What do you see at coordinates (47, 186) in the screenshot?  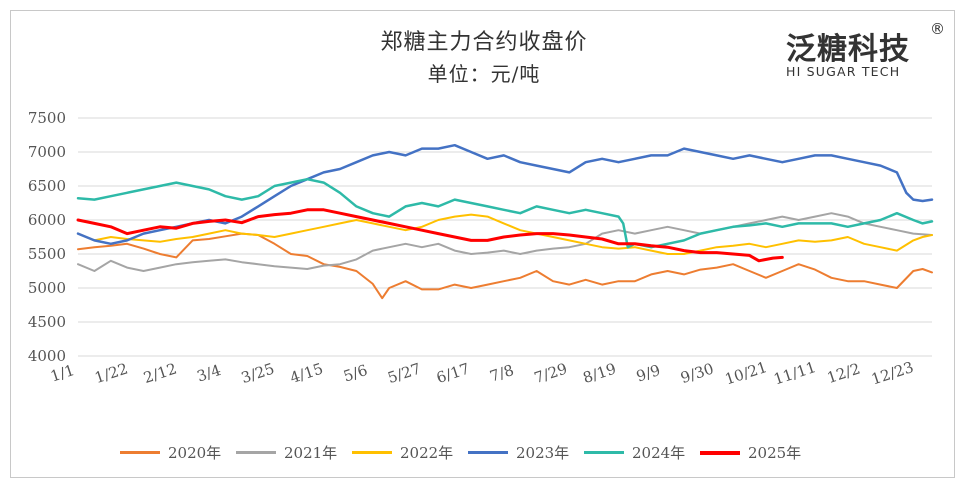 I see `y-tick-label: 6500` at bounding box center [47, 186].